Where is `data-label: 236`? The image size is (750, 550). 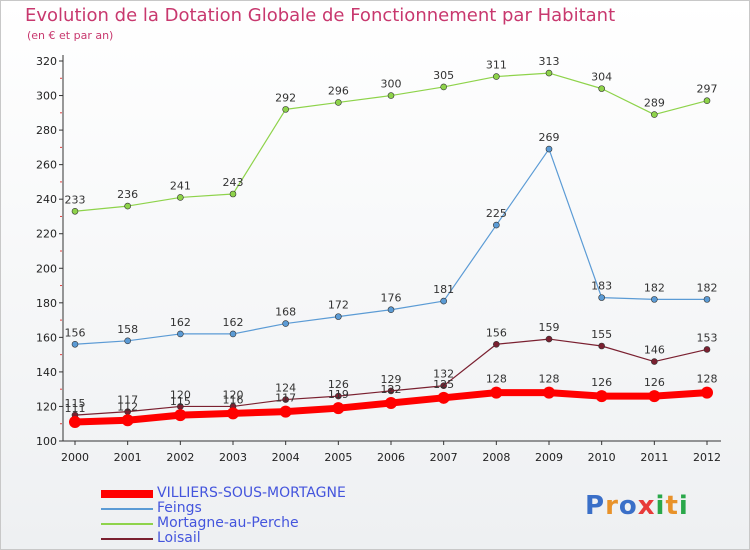 data-label: 236 is located at coordinates (127, 194).